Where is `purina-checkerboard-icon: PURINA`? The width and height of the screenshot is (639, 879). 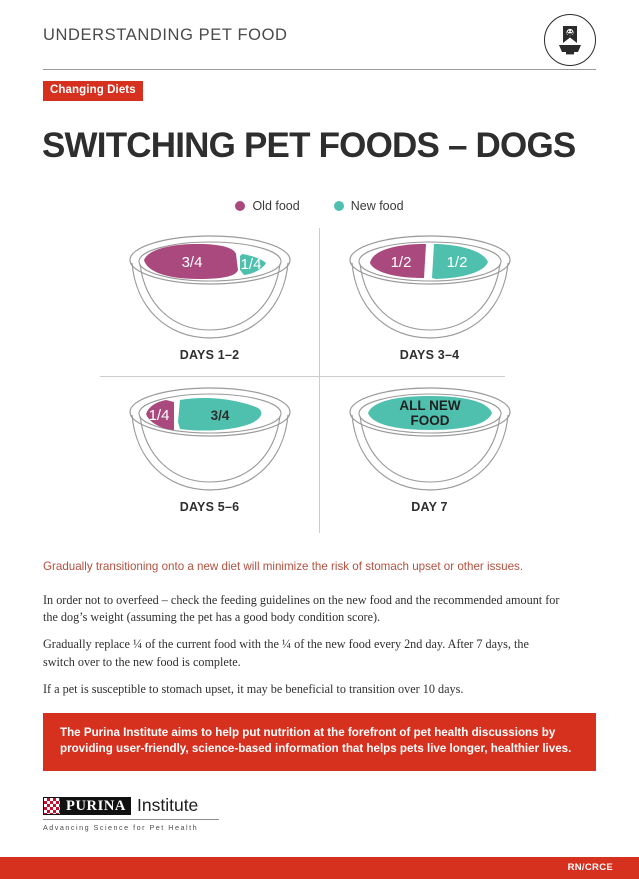
purina-checkerboard-icon: PURINA is located at coordinates (87, 806).